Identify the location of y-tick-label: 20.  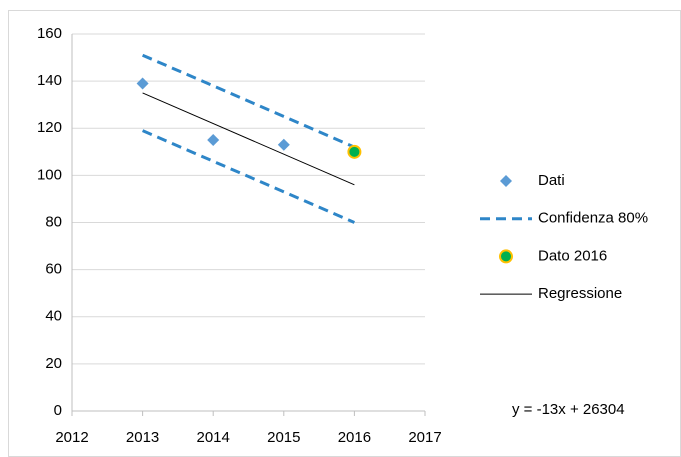
(53, 363).